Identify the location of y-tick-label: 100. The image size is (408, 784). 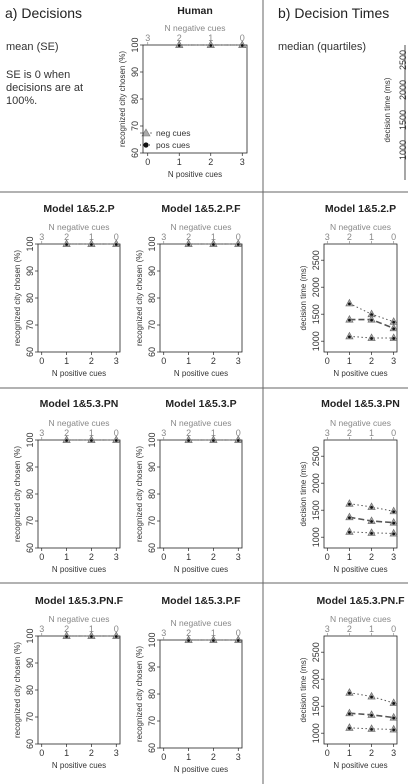
(30, 635).